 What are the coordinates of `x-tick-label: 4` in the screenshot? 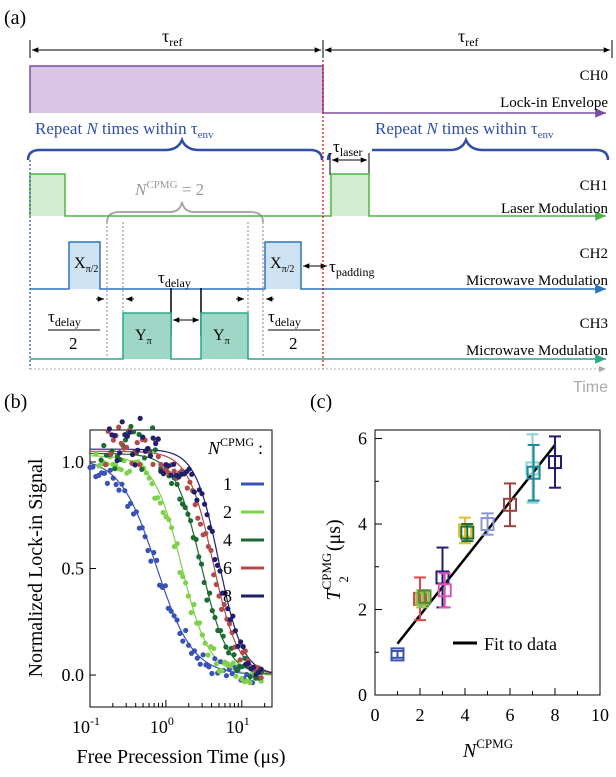 It's located at (465, 715).